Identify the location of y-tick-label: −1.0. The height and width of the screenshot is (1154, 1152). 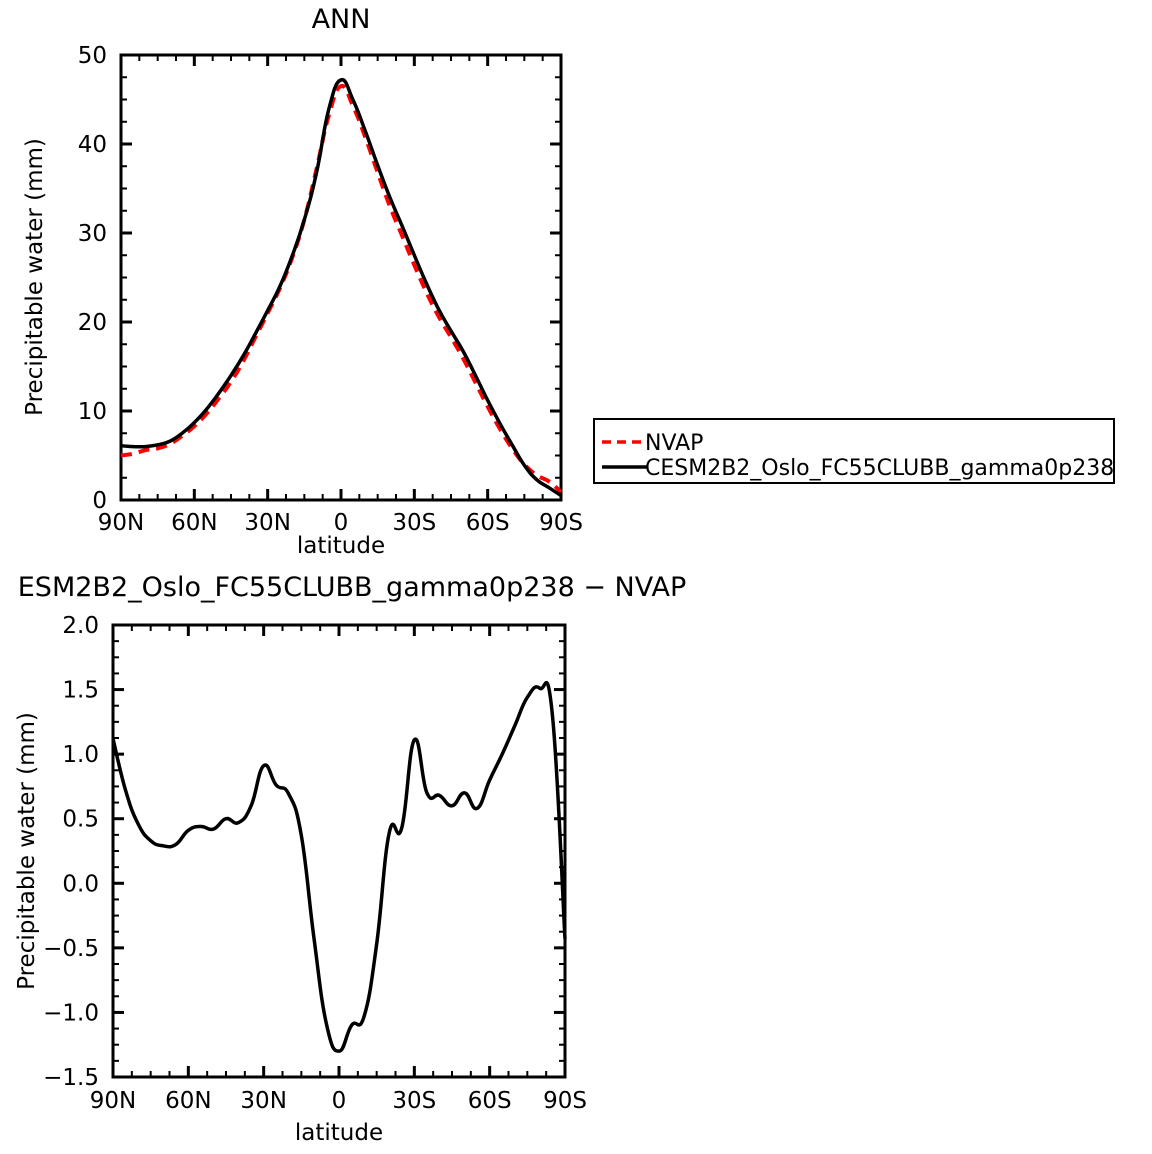
(71, 1013).